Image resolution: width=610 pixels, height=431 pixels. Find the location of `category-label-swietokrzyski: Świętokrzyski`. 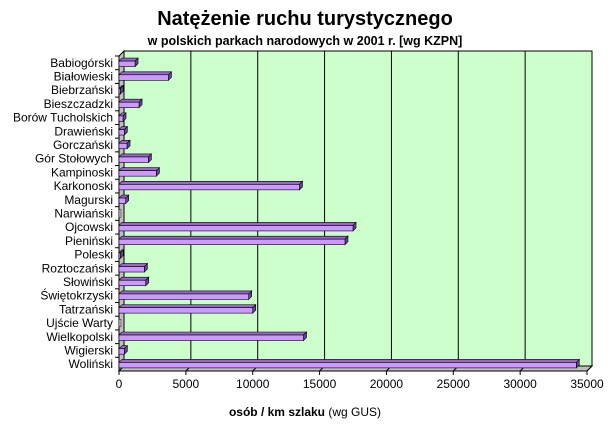

category-label-swietokrzyski: Świętokrzyski is located at coordinates (76, 295).